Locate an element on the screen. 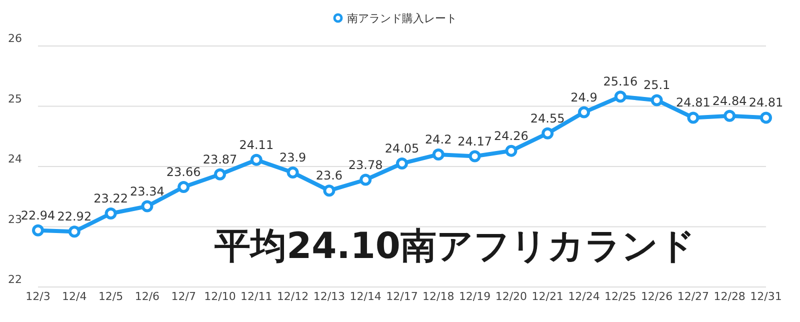 Image resolution: width=800 pixels, height=322 pixels. x-tick-label: 12/24 is located at coordinates (584, 296).